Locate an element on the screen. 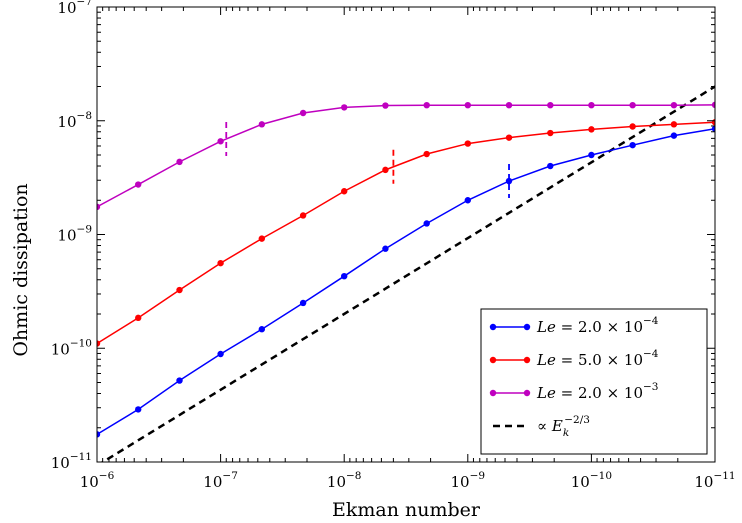 This screenshot has width=742, height=523. y-tick-label: 10⁻⁹ is located at coordinates (74, 234).